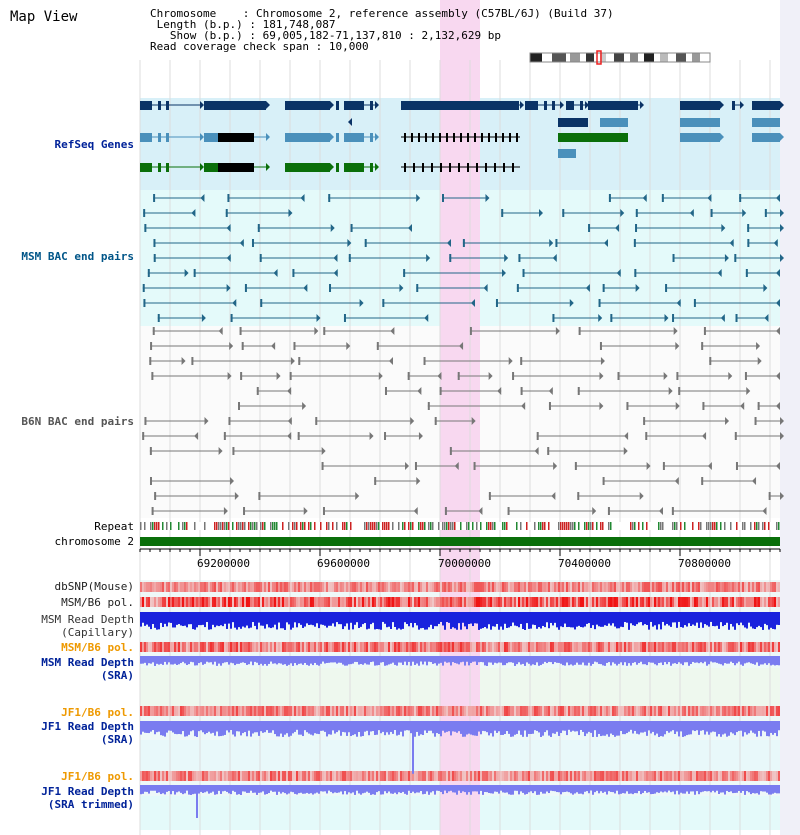  I want to click on track-label-jf1-b6-pol-2: JF1/B6 pol., so click(97, 776).